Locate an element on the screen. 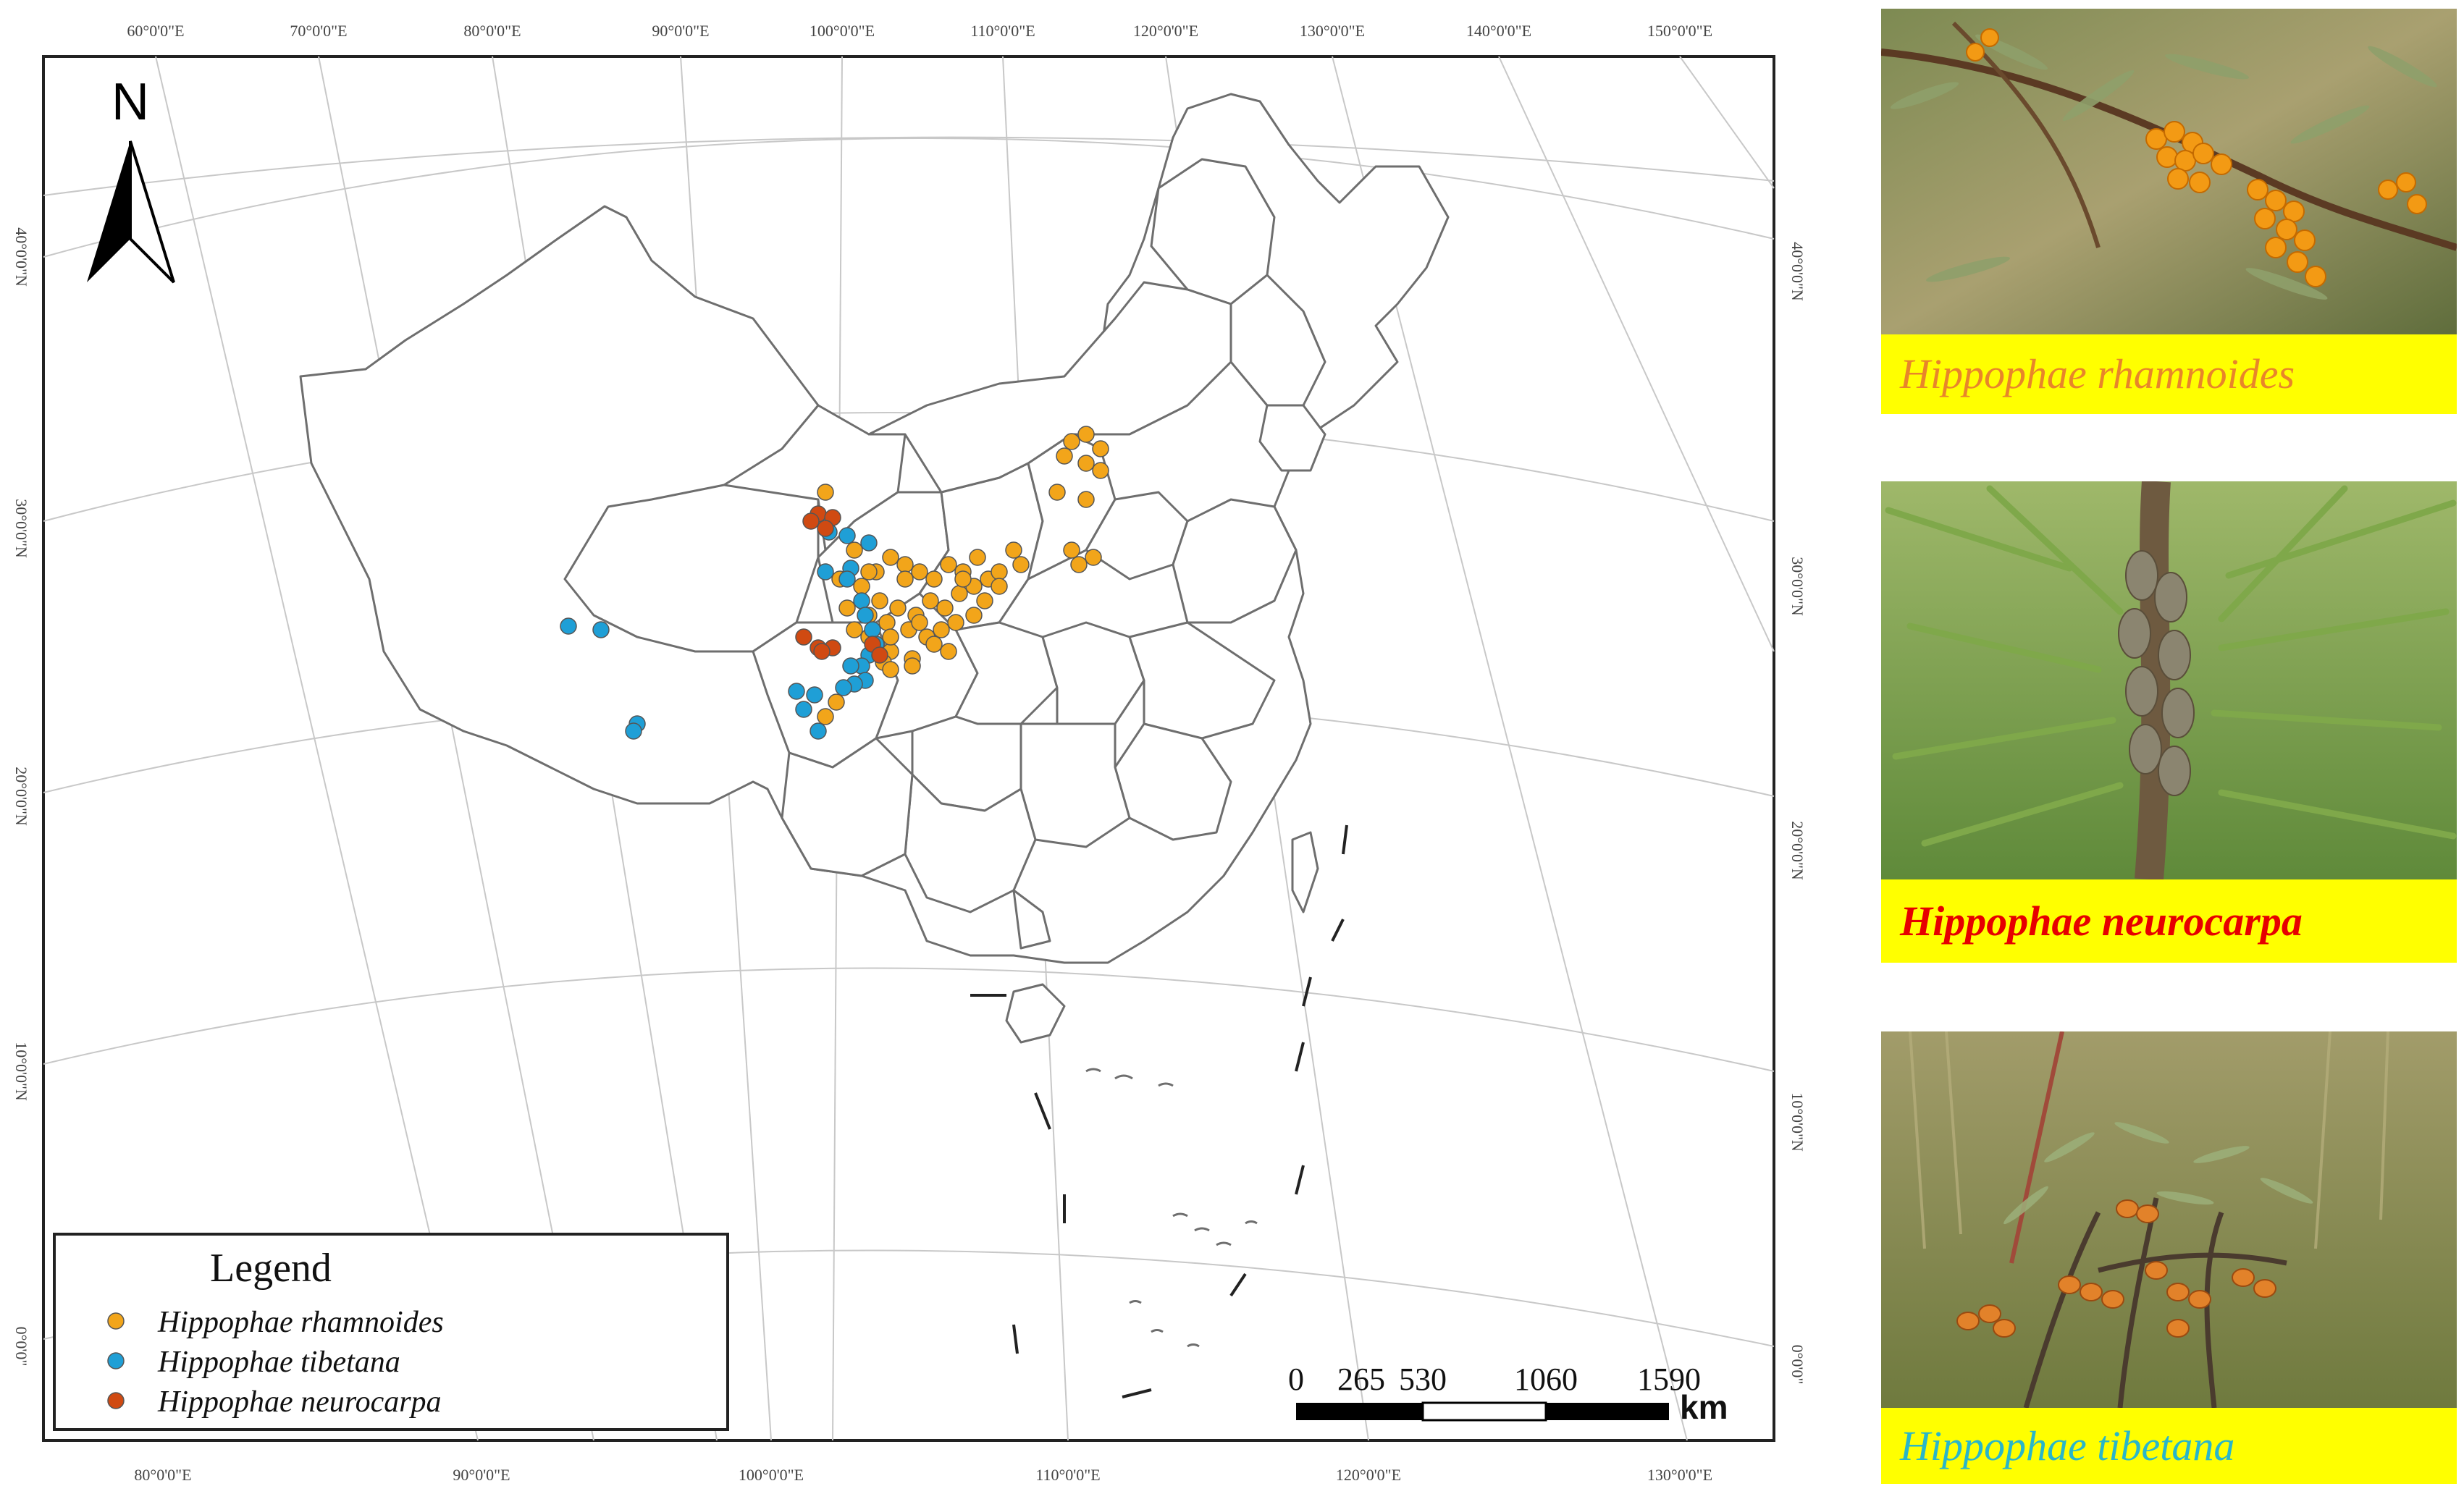 This screenshot has width=2464, height=1494. lon-label: 110°0'0"E is located at coordinates (1068, 1475).